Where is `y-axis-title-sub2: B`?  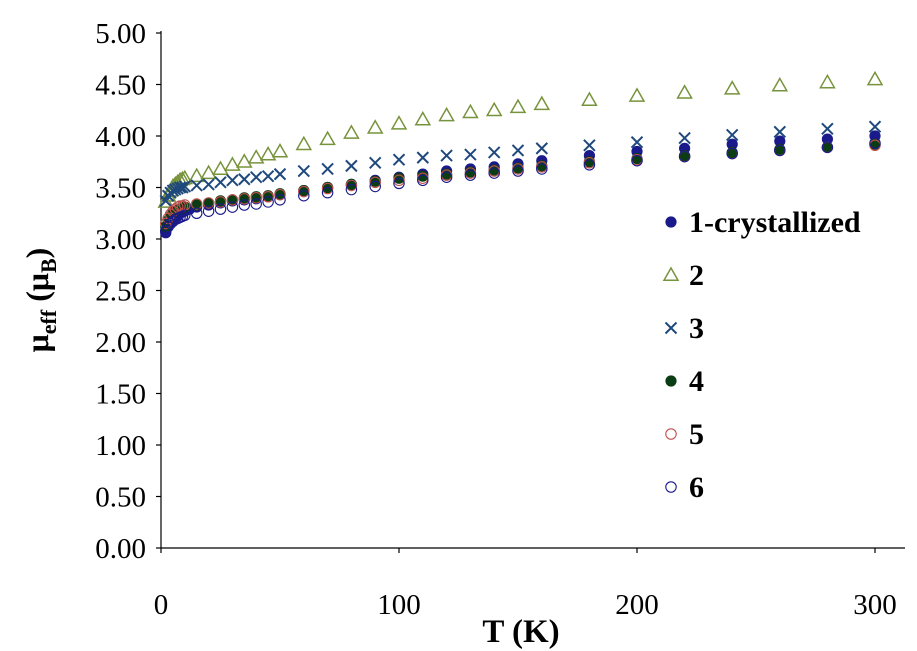
y-axis-title-sub2: B is located at coordinates (48, 265).